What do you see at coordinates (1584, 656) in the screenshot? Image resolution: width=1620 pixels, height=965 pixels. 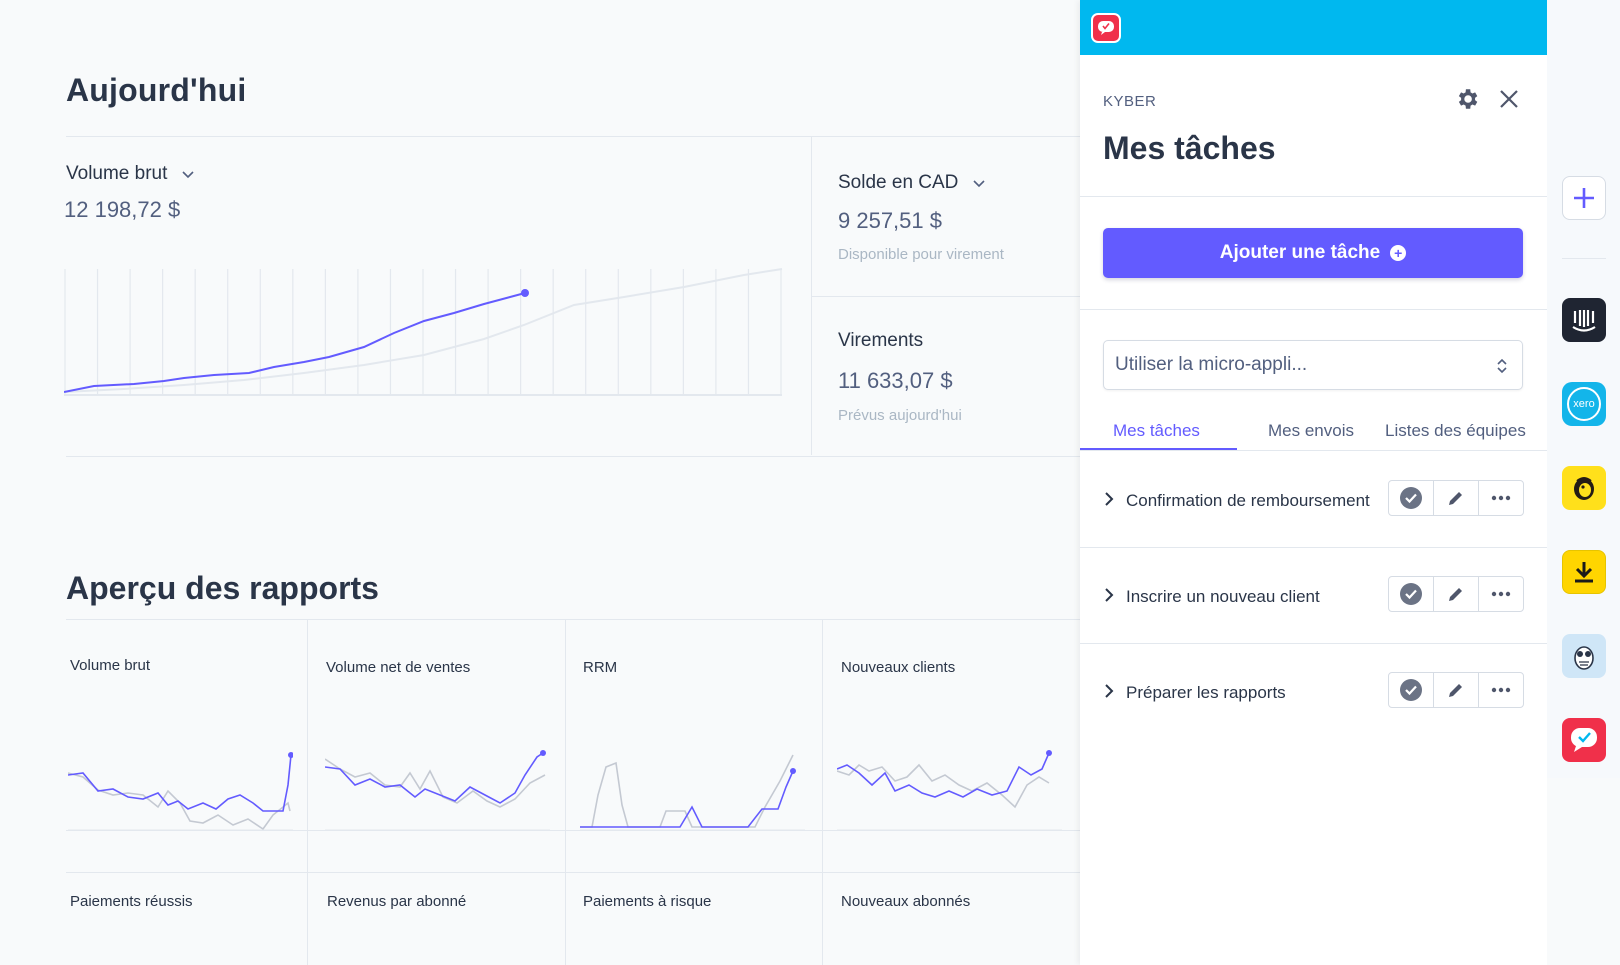 I see `owl-icon` at bounding box center [1584, 656].